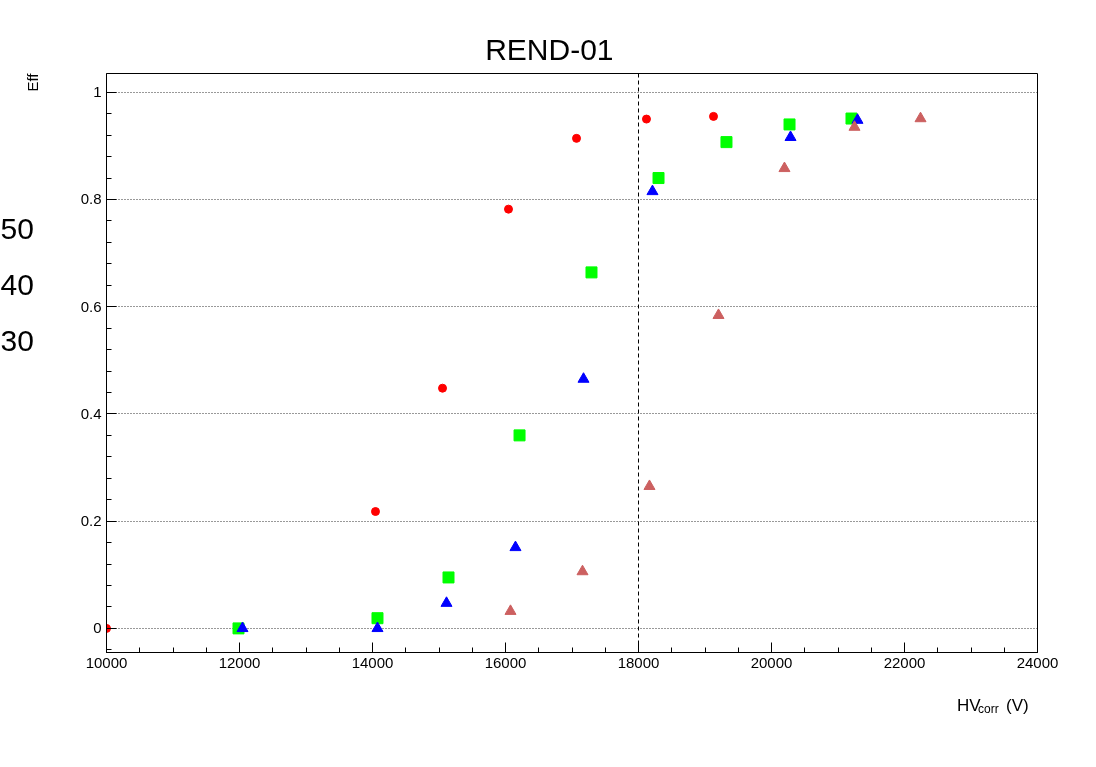 Image resolution: width=1096 pixels, height=767 pixels. I want to click on x-tick-label: 12000, so click(239, 662).